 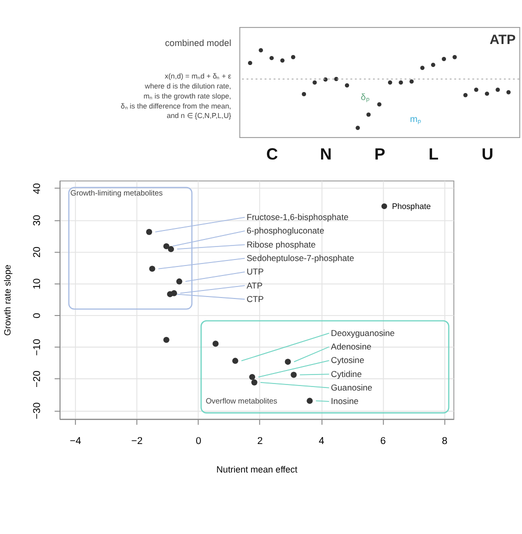 I want to click on x-tick-label: −2, so click(x=137, y=441).